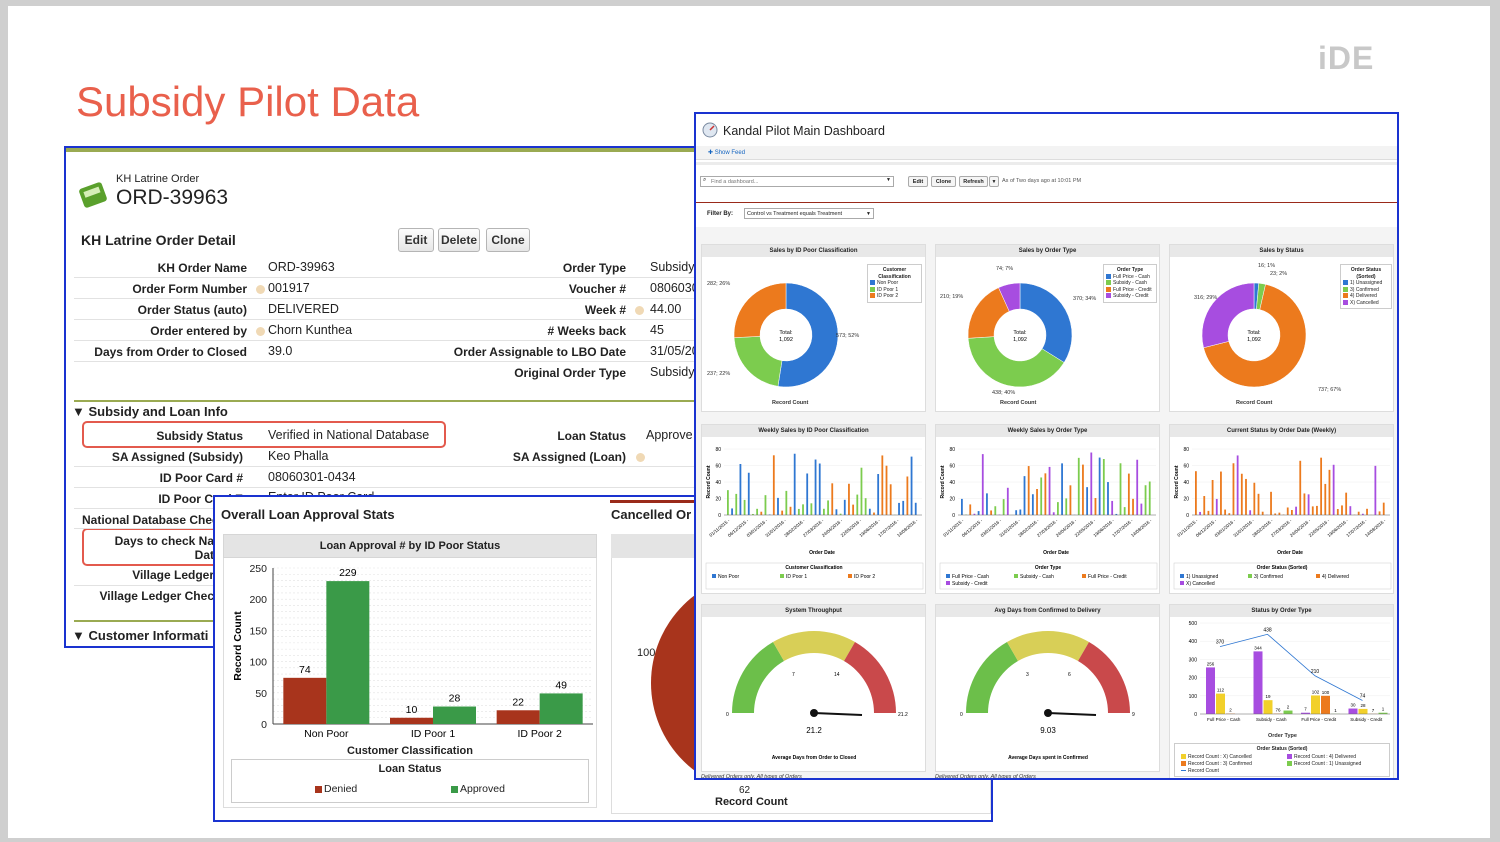 The width and height of the screenshot is (1500, 842). Describe the element at coordinates (594, 268) in the screenshot. I see `field-label: Order Type` at that location.